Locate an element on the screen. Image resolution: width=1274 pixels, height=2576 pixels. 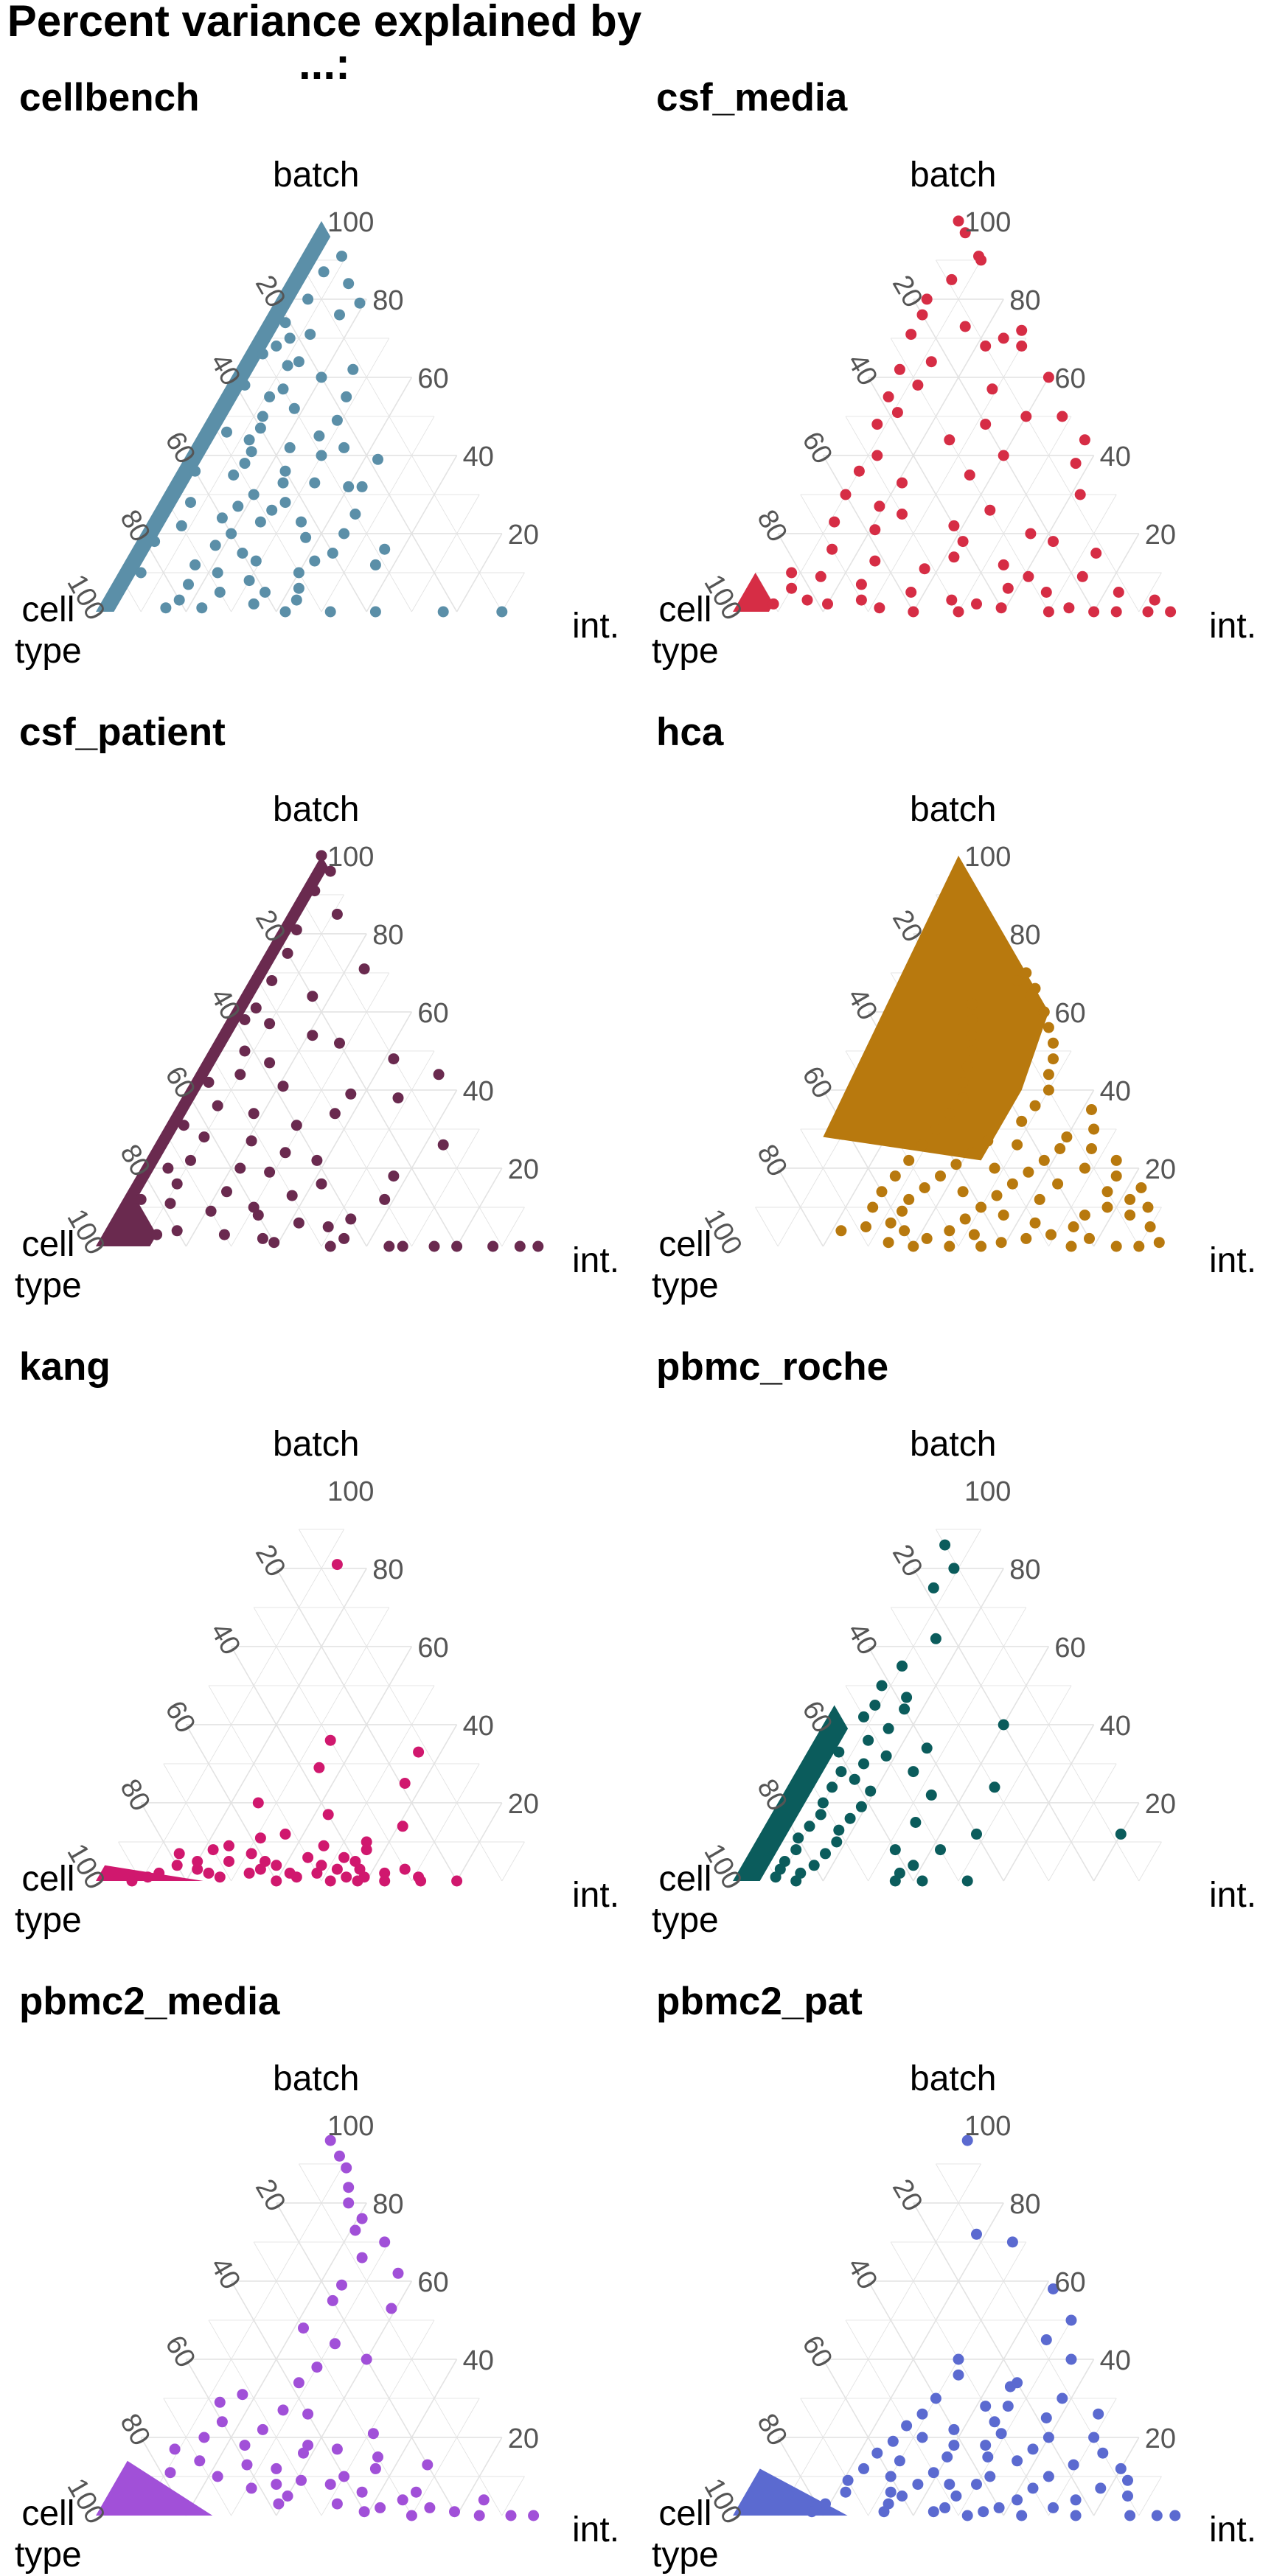
tick-label-interaction: 40 is located at coordinates (261, 1902).